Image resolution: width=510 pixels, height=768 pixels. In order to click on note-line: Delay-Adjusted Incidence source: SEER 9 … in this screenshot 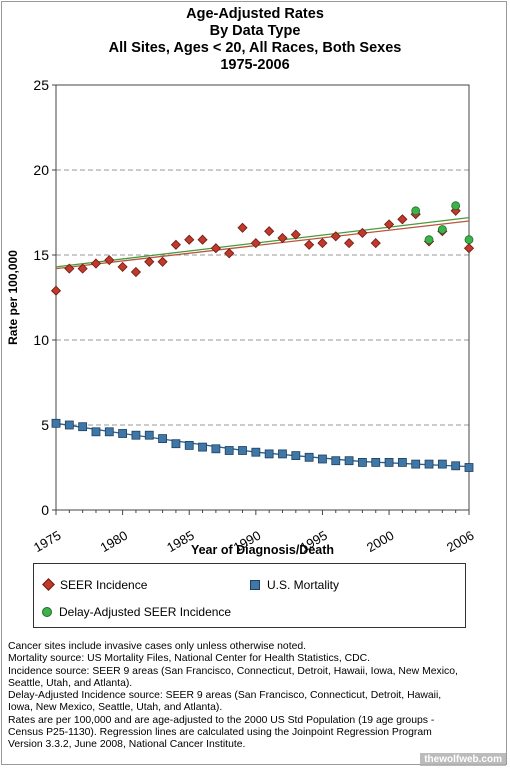, I will do `click(225, 696)`.